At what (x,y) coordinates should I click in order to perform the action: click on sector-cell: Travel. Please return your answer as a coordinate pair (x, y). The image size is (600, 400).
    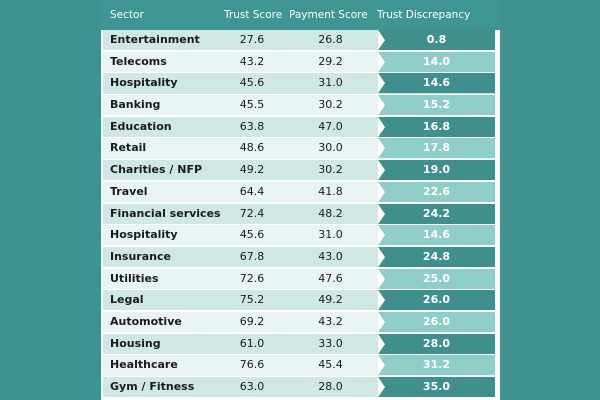
    Looking at the image, I should click on (162, 191).